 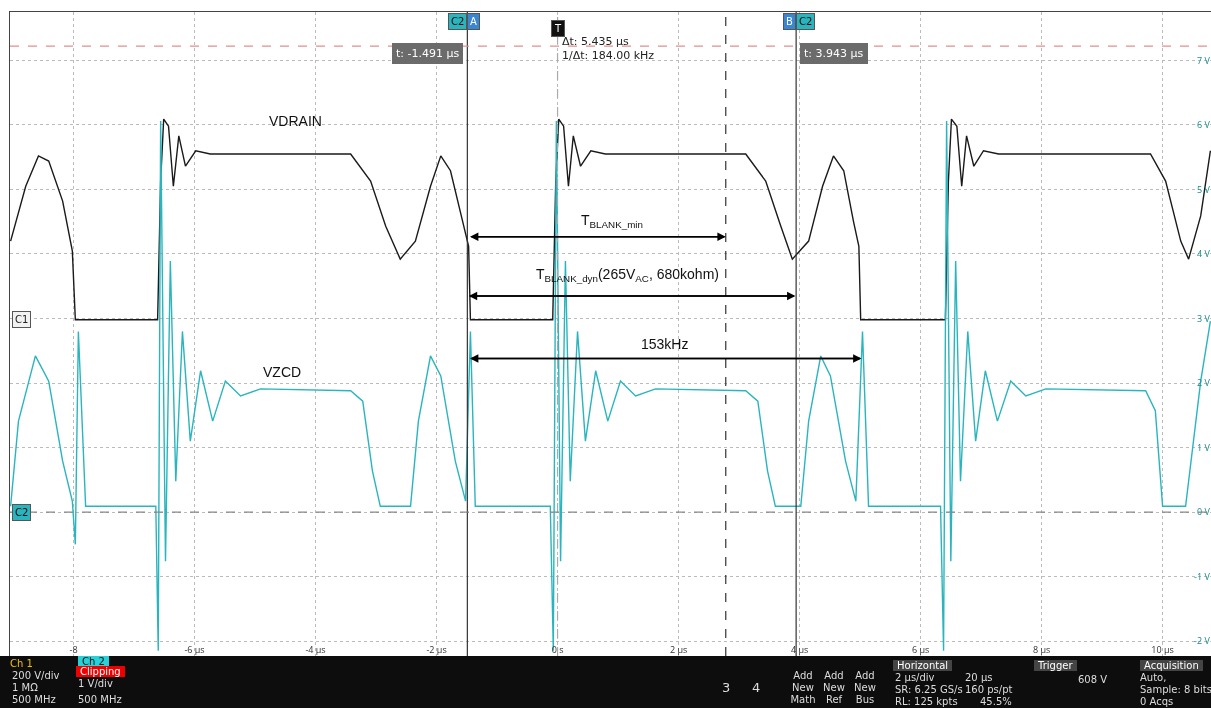 I want to click on text: 608 V, so click(x=1093, y=679).